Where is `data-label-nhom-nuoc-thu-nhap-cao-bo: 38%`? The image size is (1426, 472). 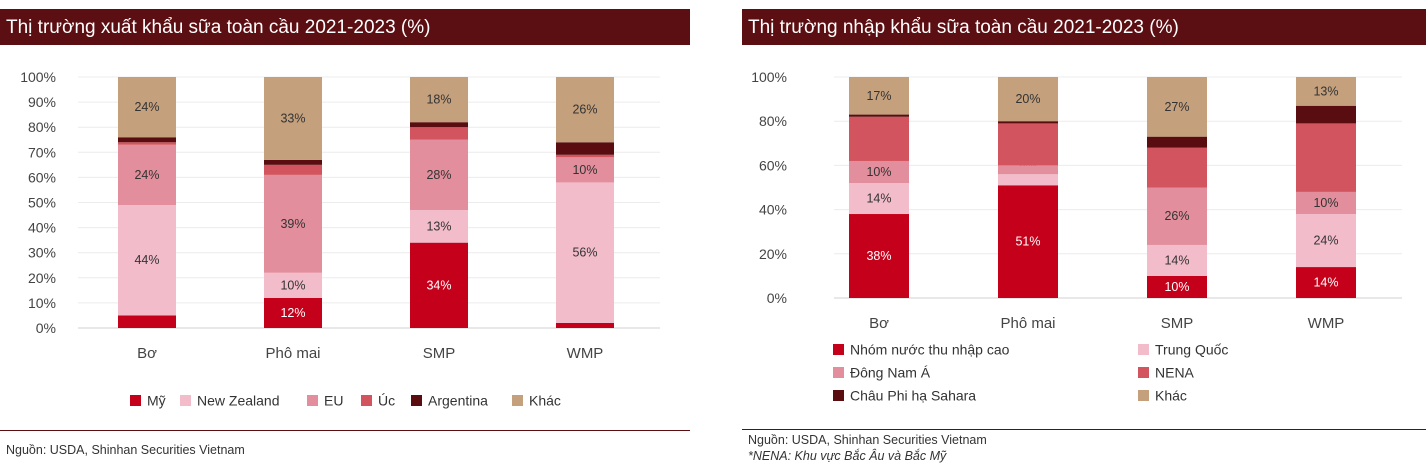 data-label-nhom-nuoc-thu-nhap-cao-bo: 38% is located at coordinates (878, 256).